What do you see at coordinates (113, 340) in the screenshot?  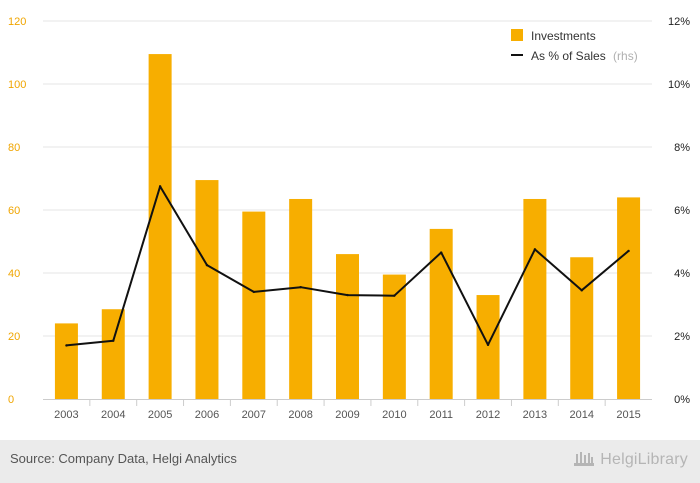 I see `sales-percent-point-2004` at bounding box center [113, 340].